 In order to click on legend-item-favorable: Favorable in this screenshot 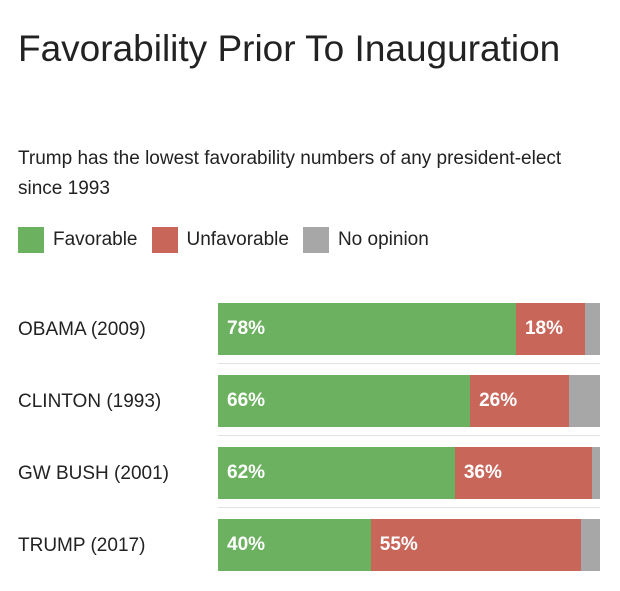, I will do `click(78, 240)`.